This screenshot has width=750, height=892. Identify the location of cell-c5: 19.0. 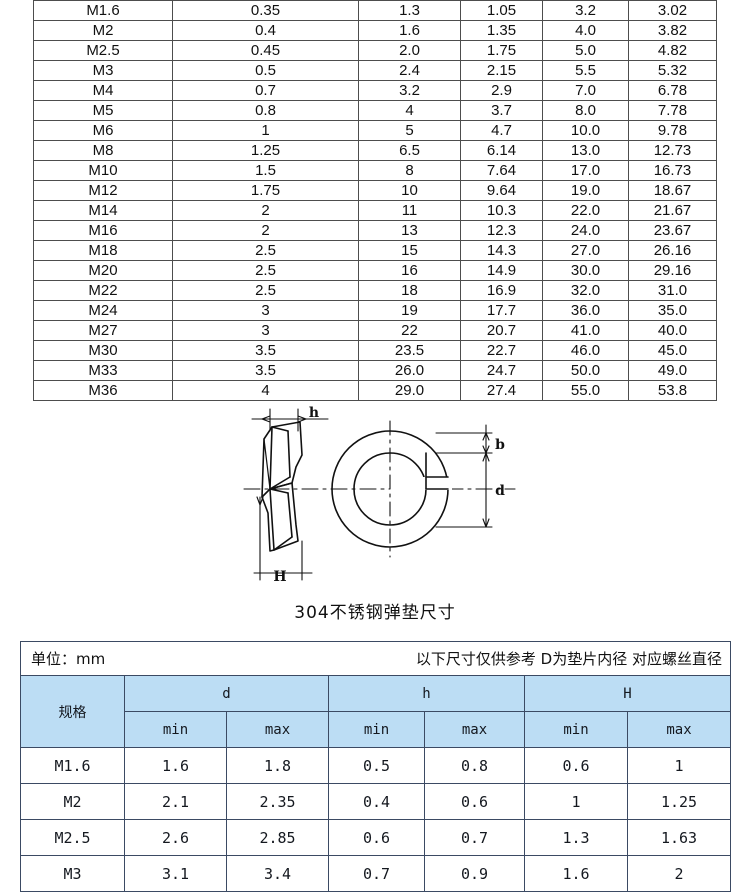
(585, 190).